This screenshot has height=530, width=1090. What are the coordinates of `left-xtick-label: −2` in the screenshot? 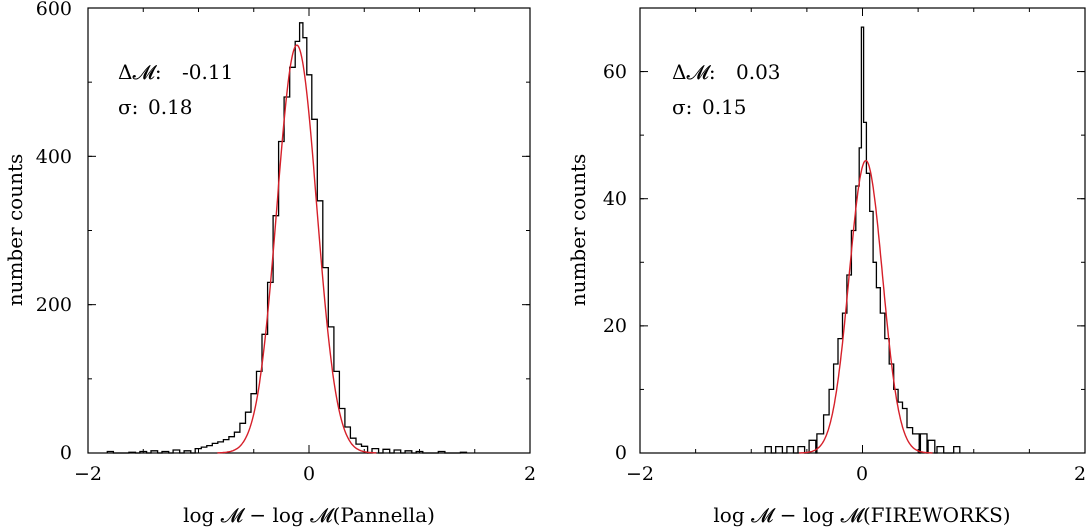 It's located at (88, 474).